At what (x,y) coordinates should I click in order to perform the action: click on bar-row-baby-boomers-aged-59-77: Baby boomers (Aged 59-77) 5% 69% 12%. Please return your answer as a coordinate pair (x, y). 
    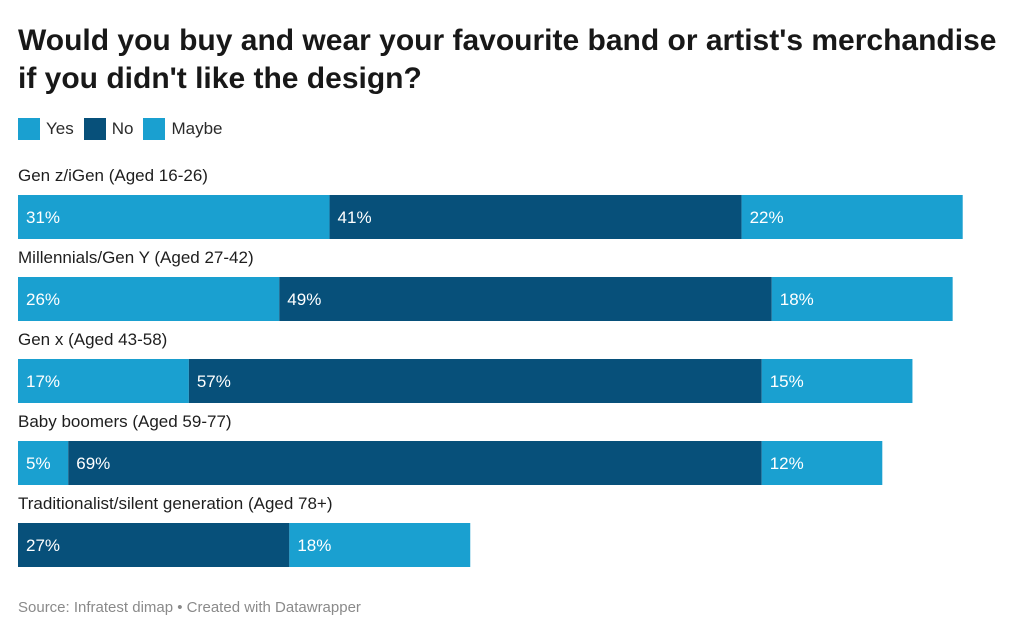
    Looking at the image, I should click on (450, 448).